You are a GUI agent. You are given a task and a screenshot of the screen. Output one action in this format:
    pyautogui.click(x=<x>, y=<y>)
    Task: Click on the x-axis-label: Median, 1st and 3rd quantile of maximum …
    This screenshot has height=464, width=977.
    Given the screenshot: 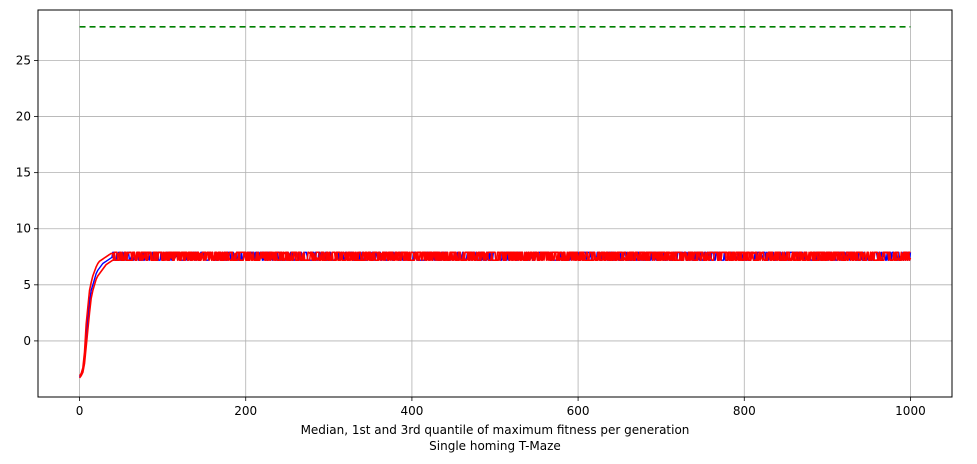 What is the action you would take?
    pyautogui.click(x=495, y=430)
    